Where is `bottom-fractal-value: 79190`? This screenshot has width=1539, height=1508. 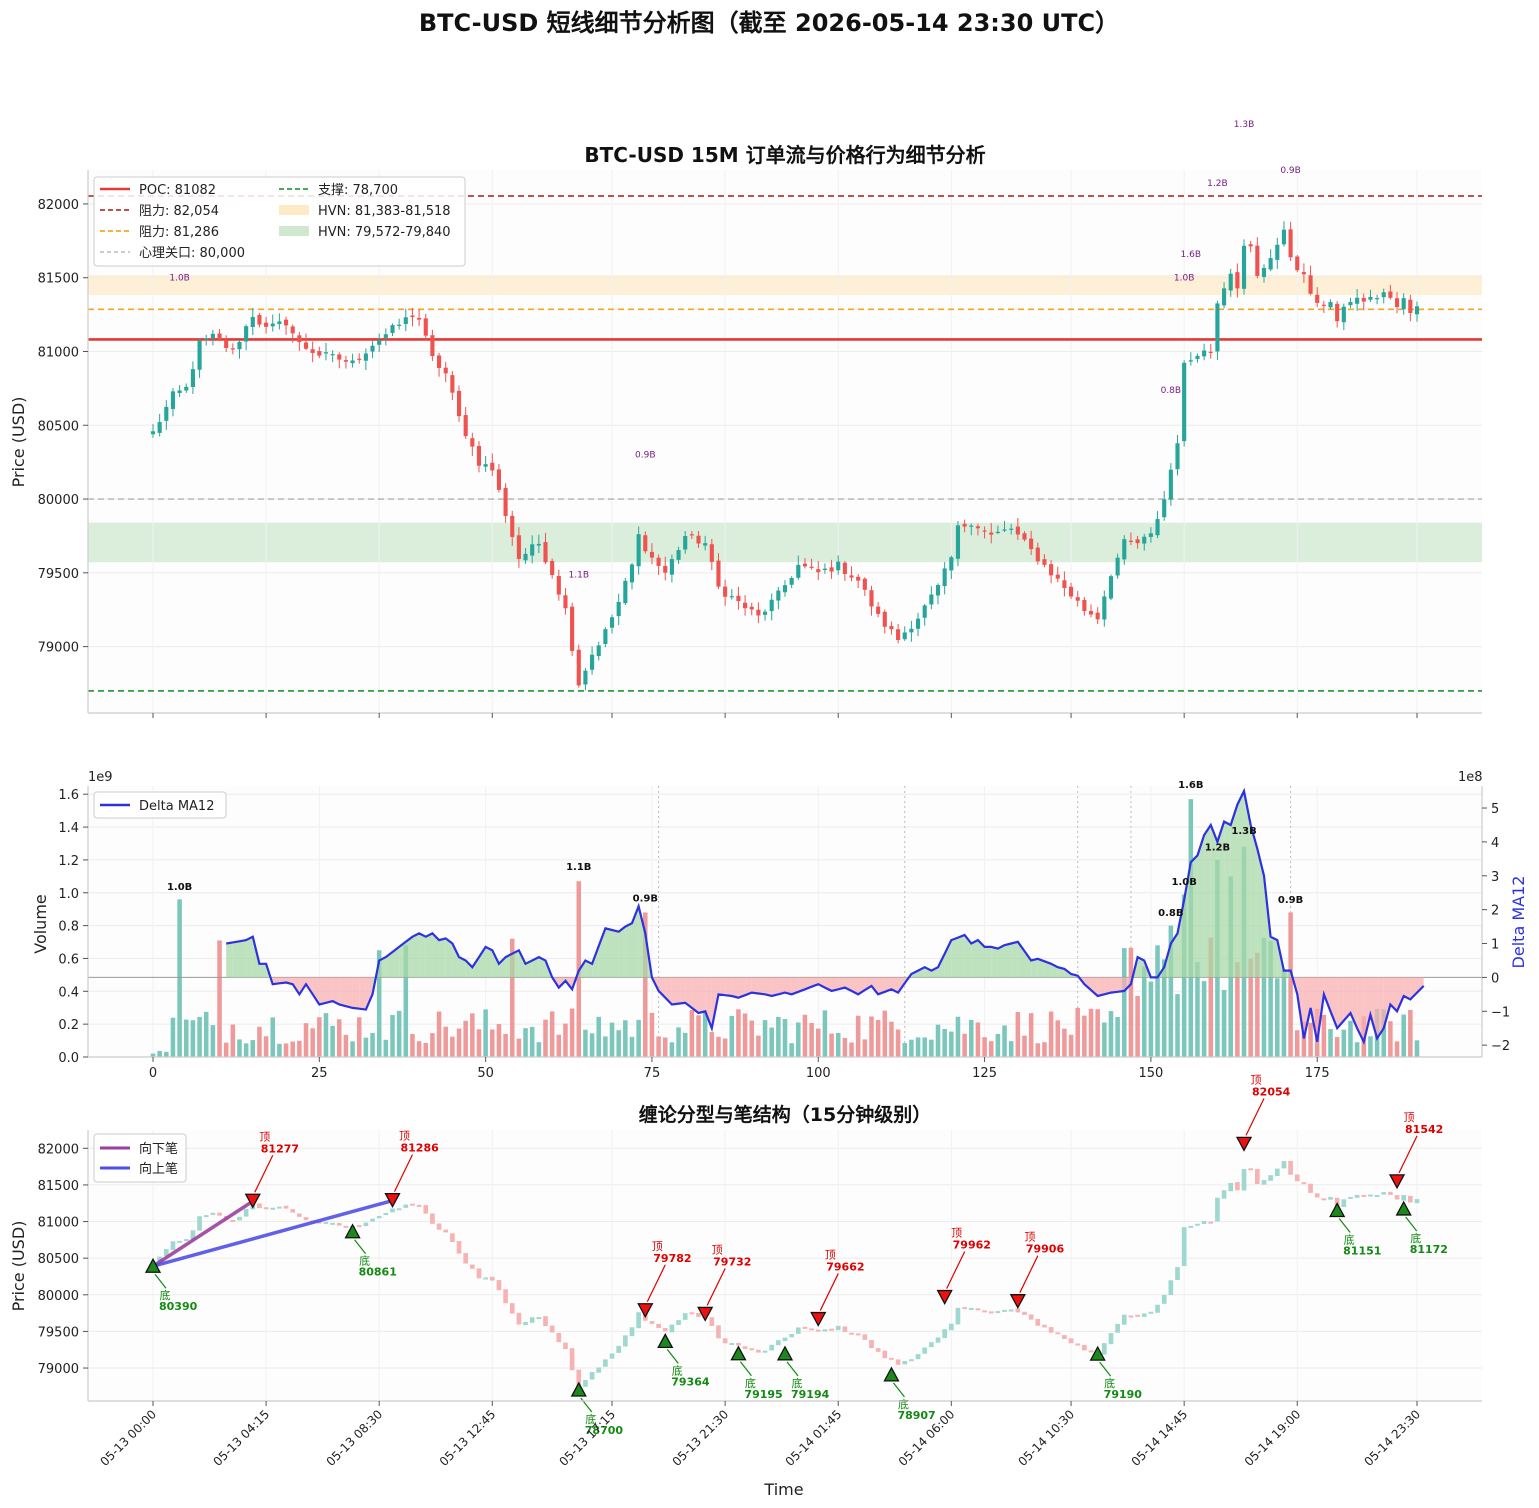 bottom-fractal-value: 79190 is located at coordinates (1123, 1394).